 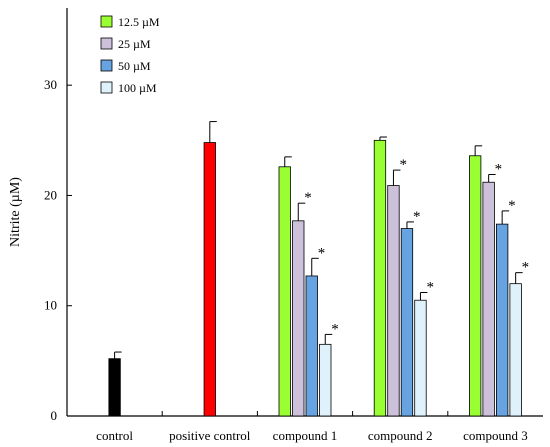 What do you see at coordinates (305, 435) in the screenshot?
I see `x-category-label: compound 1` at bounding box center [305, 435].